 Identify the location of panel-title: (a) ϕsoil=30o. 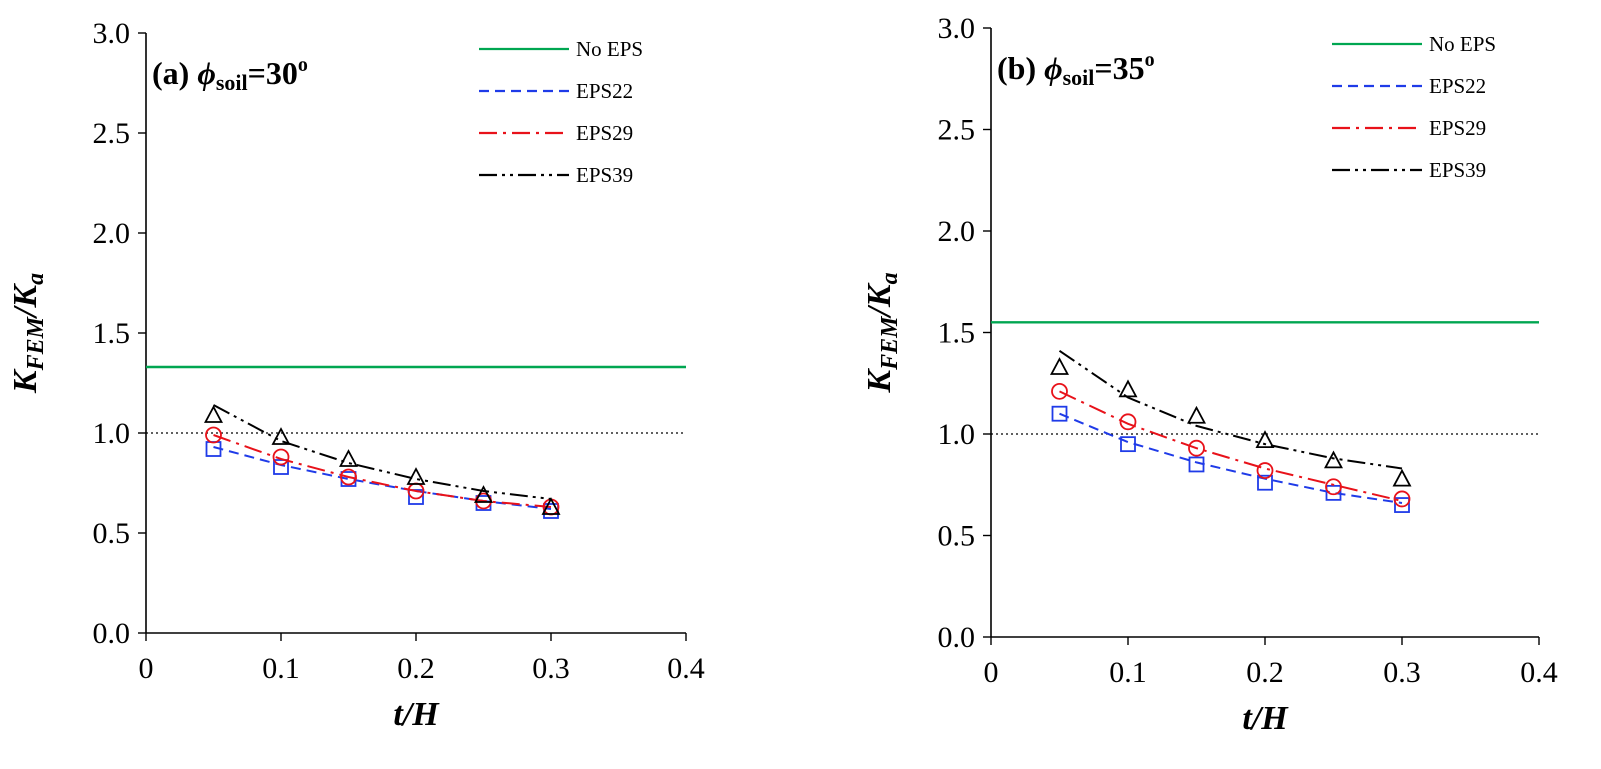
(230, 74).